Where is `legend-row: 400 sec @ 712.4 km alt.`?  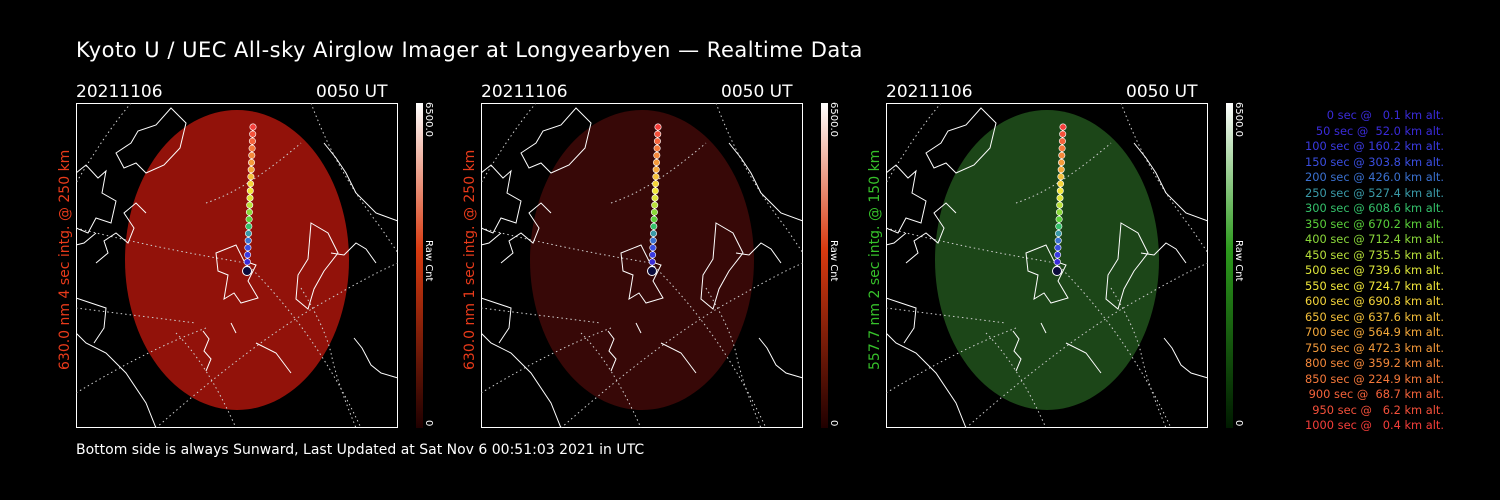
legend-row: 400 sec @ 712.4 km alt. is located at coordinates (1372, 239).